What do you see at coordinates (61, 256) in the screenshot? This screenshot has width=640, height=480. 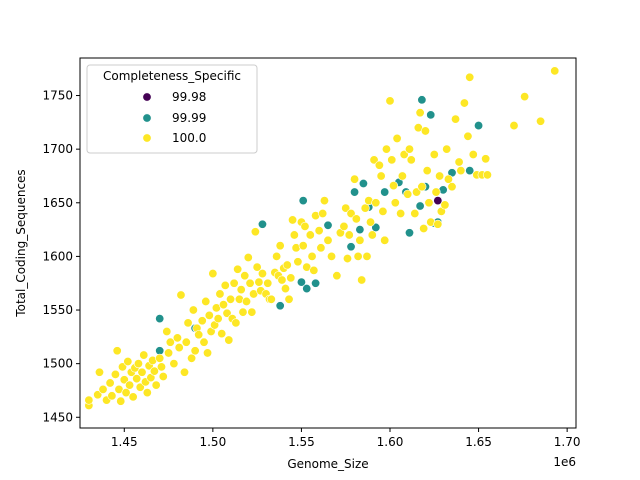 I see `y-axis: 1450 1500 1550 1600 1650 1700 1750` at bounding box center [61, 256].